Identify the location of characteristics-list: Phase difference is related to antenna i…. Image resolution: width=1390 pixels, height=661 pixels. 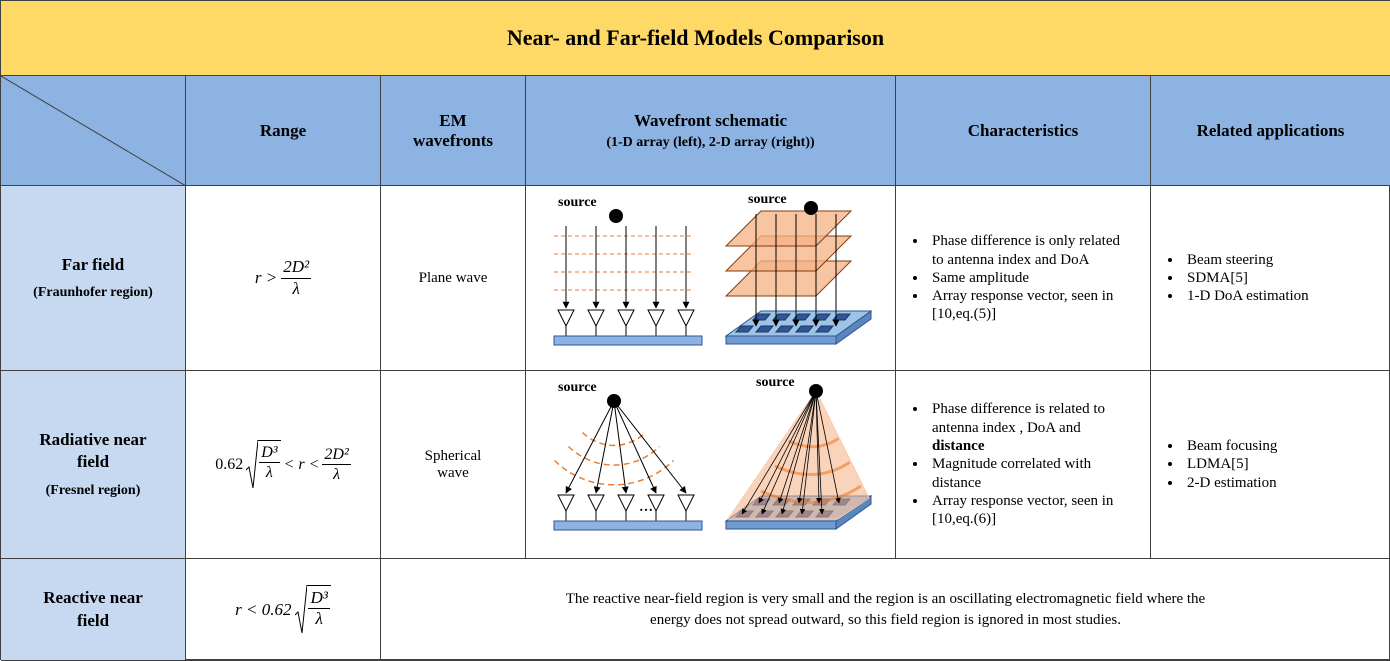
(1008, 464).